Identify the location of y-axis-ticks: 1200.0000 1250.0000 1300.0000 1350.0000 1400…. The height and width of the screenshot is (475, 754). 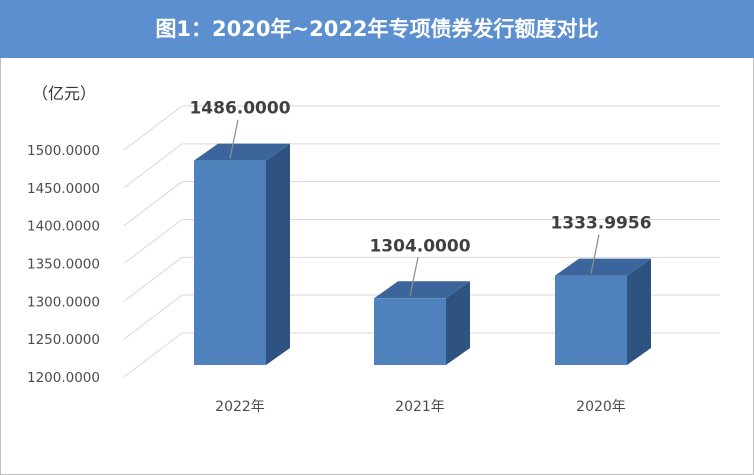
(63, 264).